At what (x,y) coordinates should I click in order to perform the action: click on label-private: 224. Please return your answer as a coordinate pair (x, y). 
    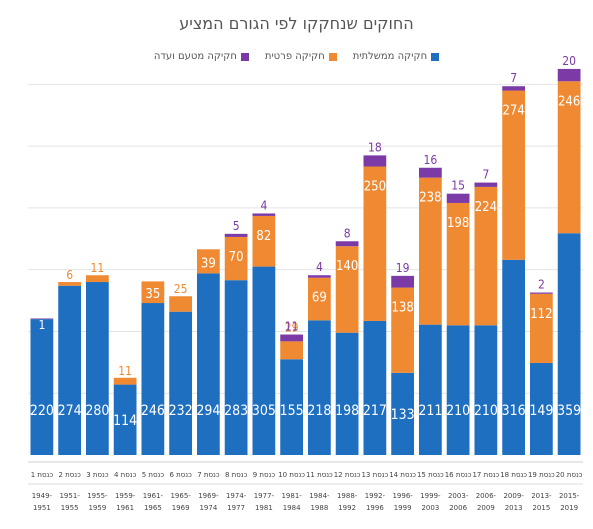
    Looking at the image, I should click on (486, 207).